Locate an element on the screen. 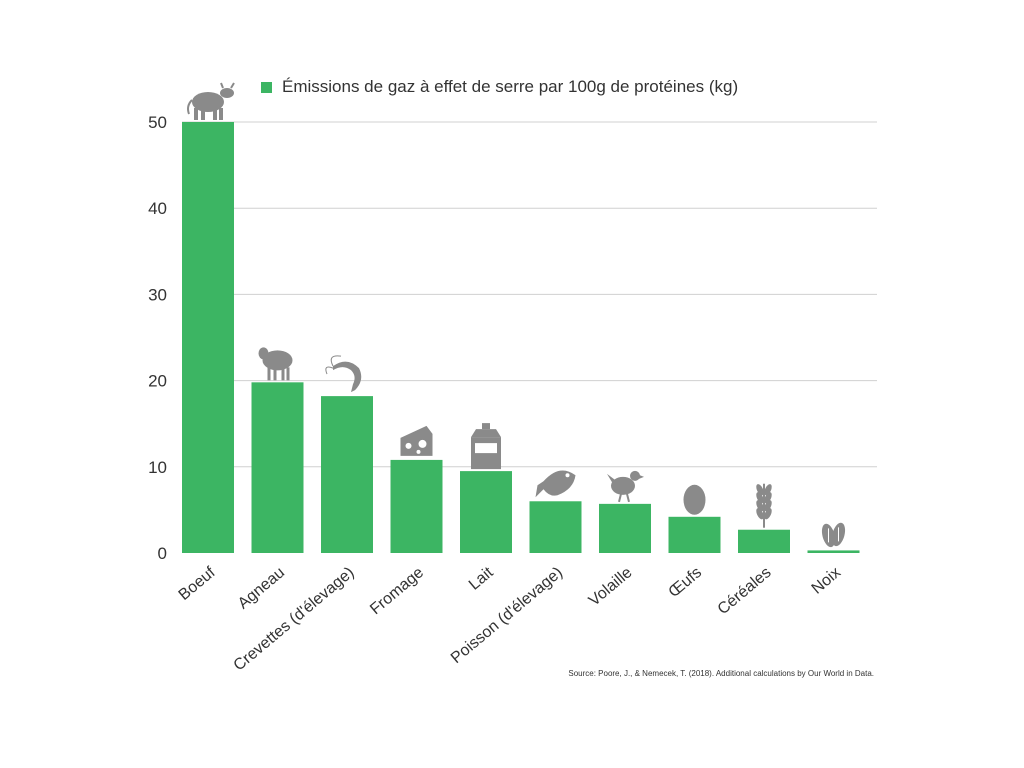 This screenshot has width=1024, height=768. category-label: Fromage is located at coordinates (397, 591).